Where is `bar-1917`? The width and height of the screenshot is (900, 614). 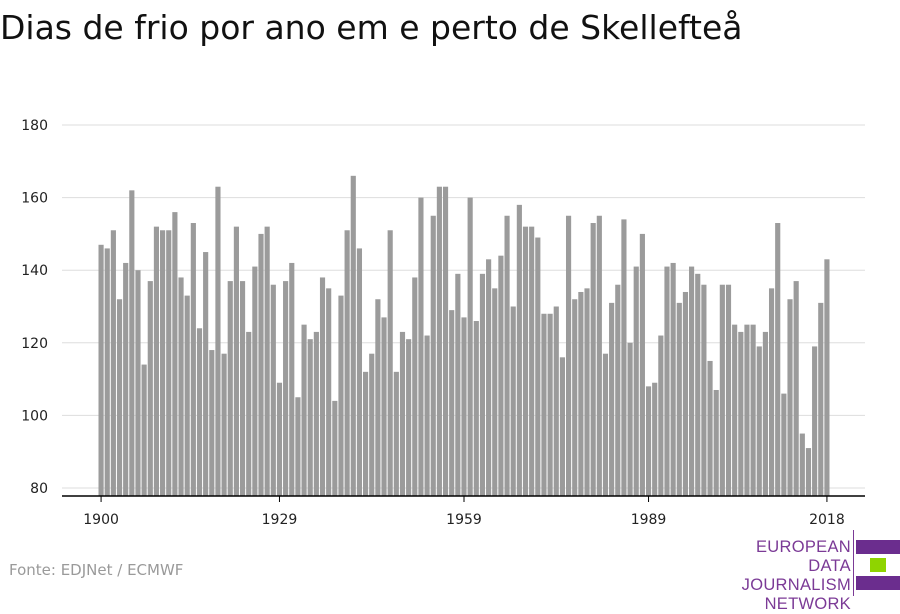 bar-1917 is located at coordinates (206, 374).